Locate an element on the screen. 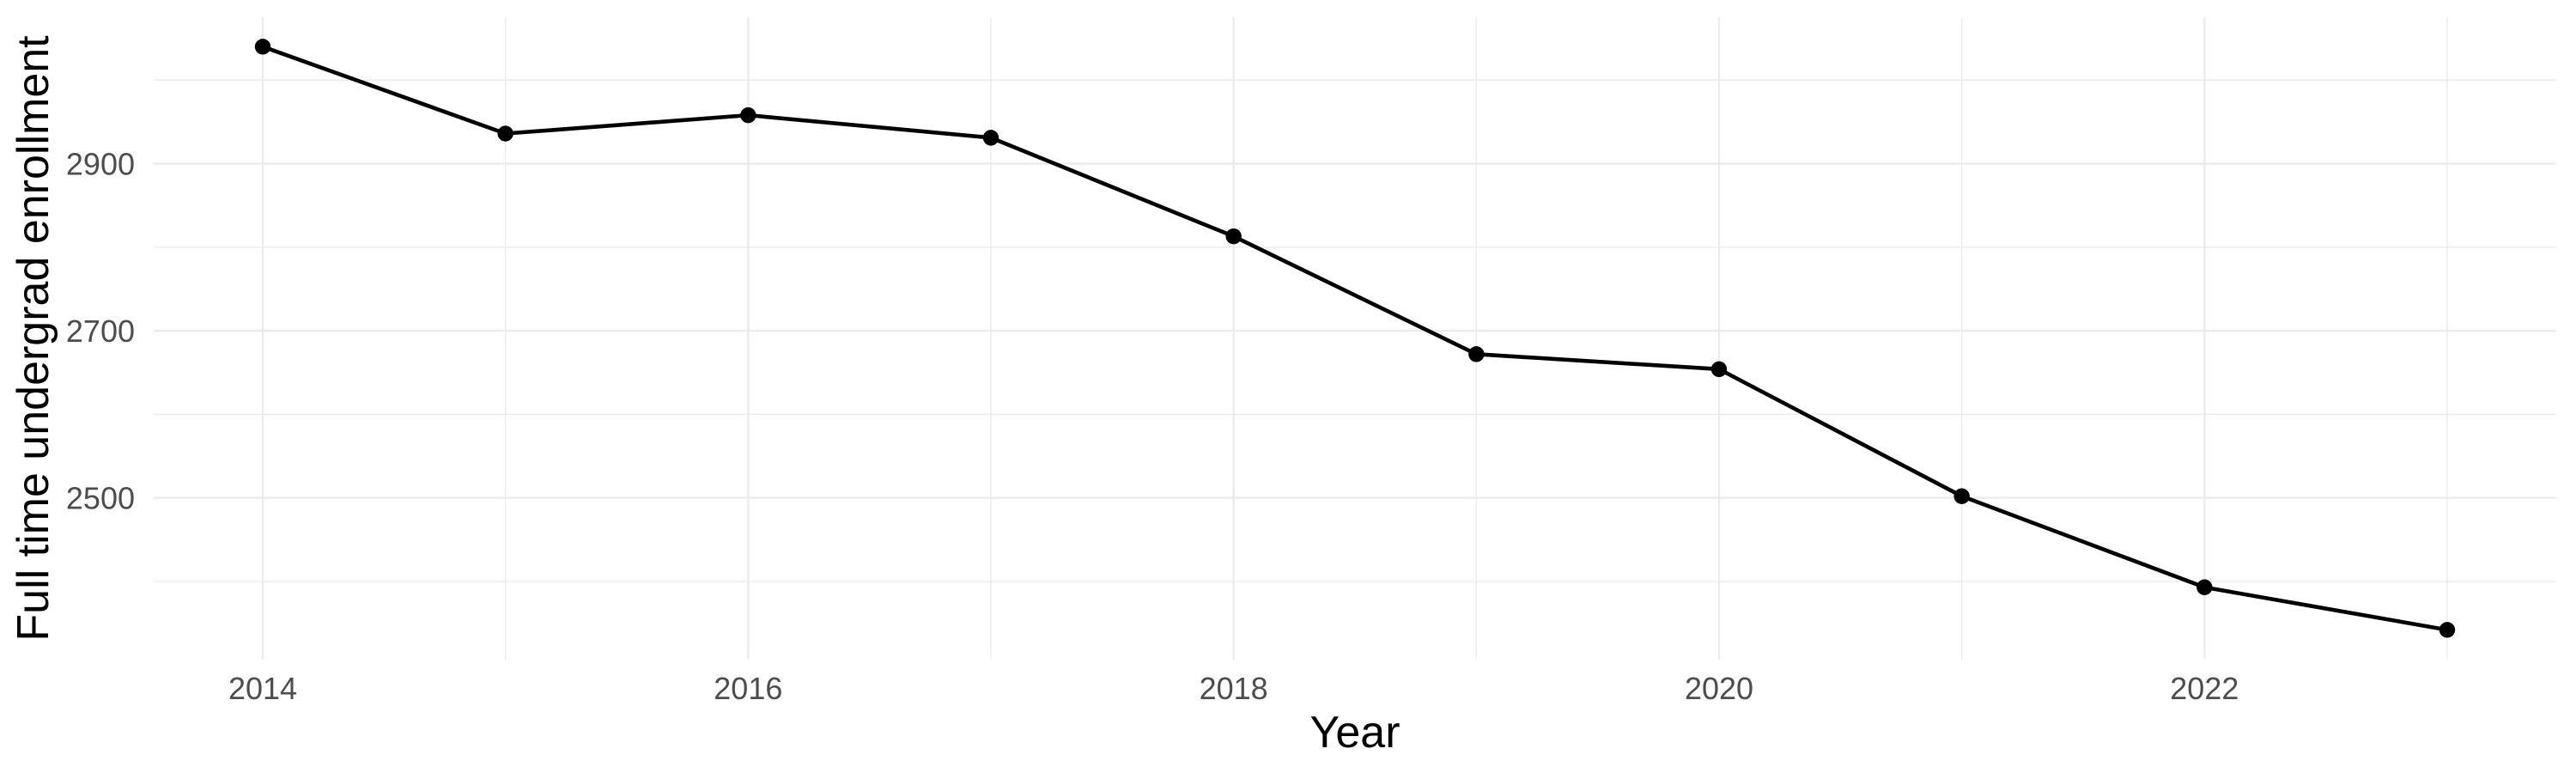  x-tick-label-2014: 2014 is located at coordinates (262, 688).